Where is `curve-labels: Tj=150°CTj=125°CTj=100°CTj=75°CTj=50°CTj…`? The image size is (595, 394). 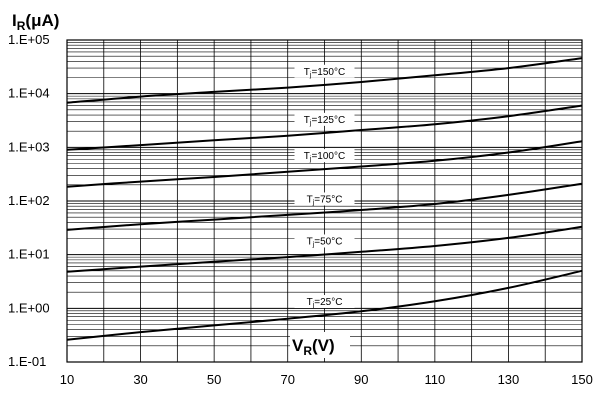 curve-labels: Tj=150°CTj=125°CTj=100°CTj=75°CTj=50°CTj… is located at coordinates (324, 186).